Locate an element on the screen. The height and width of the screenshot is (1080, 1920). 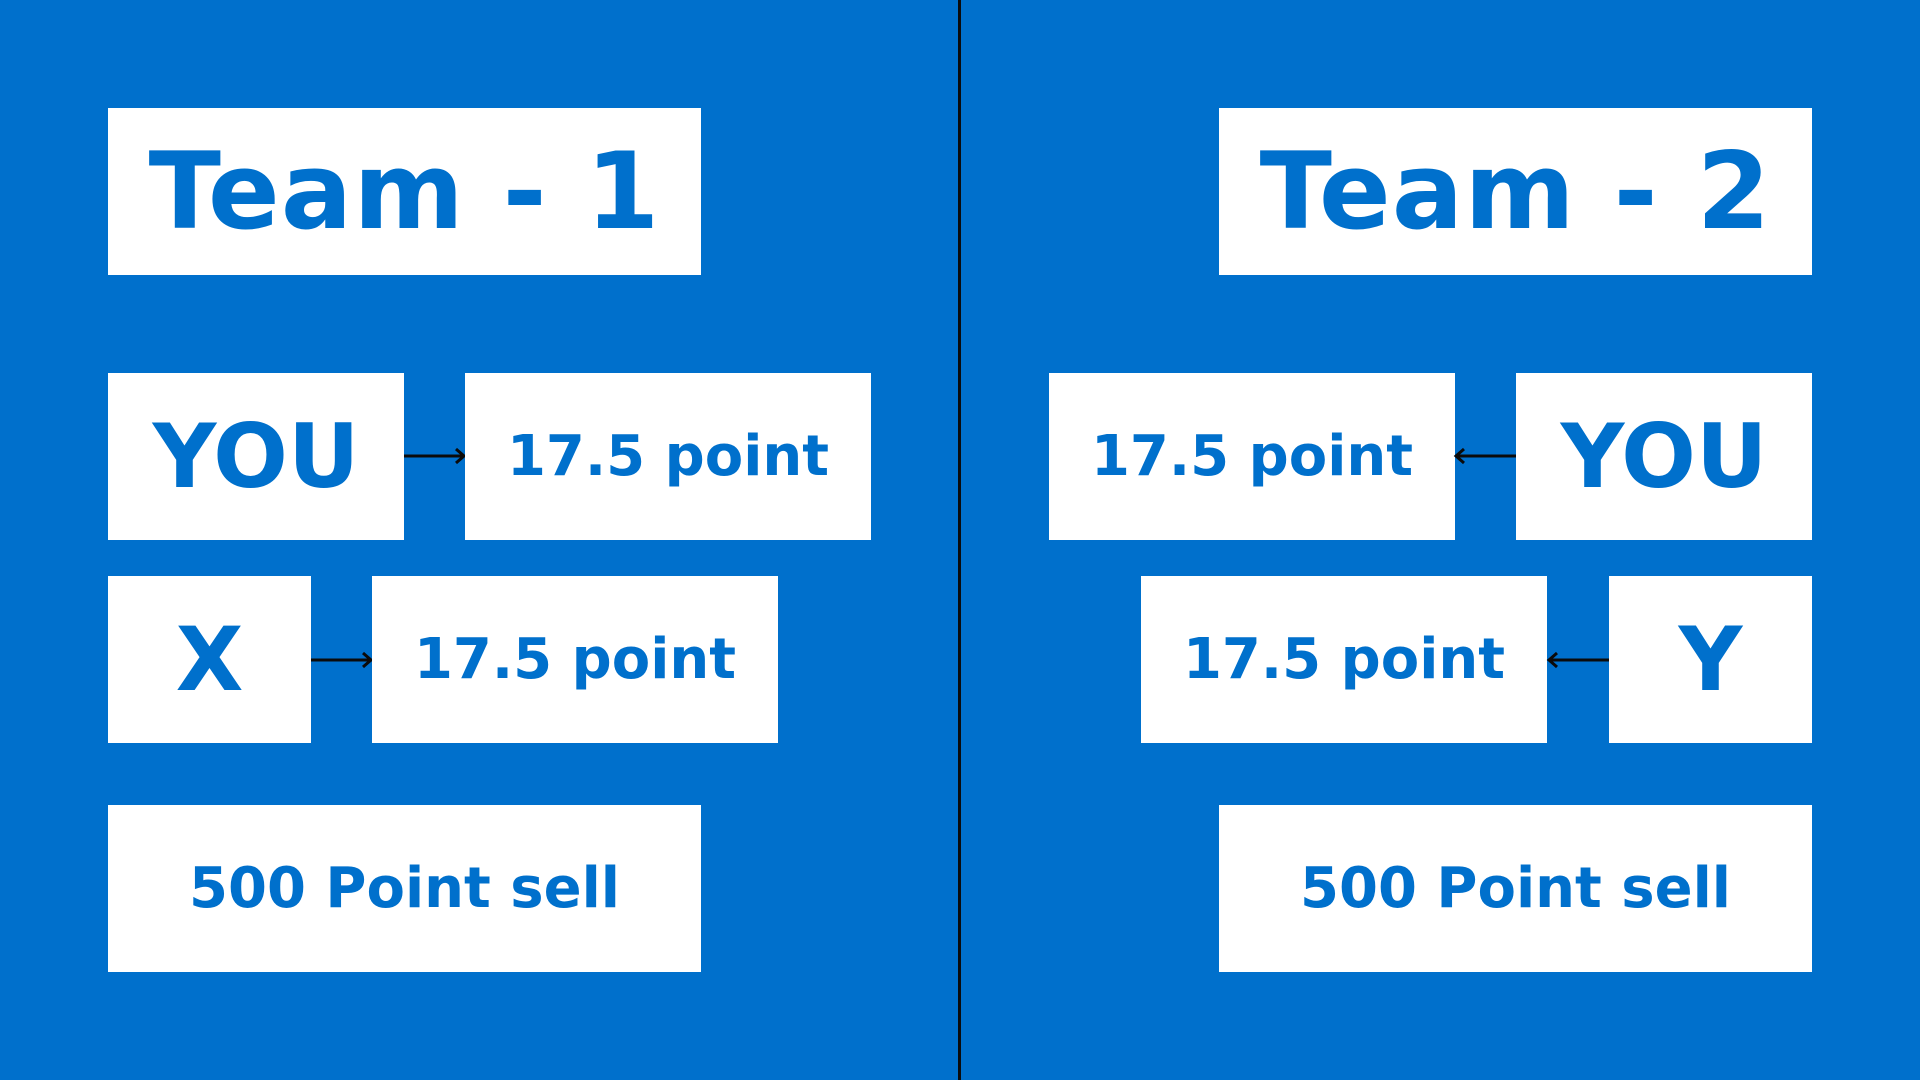
team2-you-box: YOU is located at coordinates (1664, 456).